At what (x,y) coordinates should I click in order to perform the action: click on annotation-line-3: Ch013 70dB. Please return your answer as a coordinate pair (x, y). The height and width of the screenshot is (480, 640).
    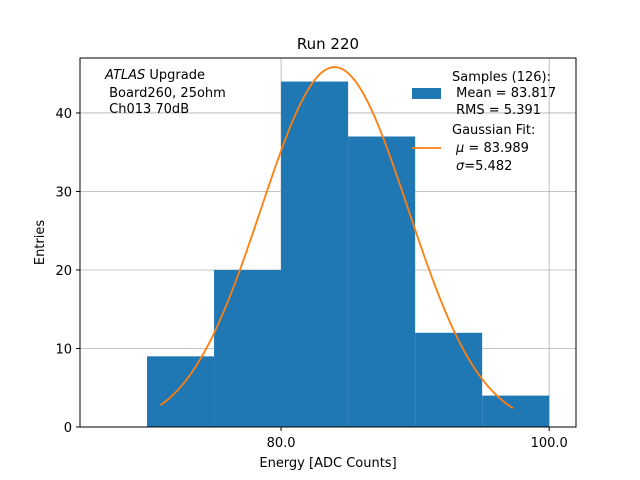
    Looking at the image, I should click on (147, 109).